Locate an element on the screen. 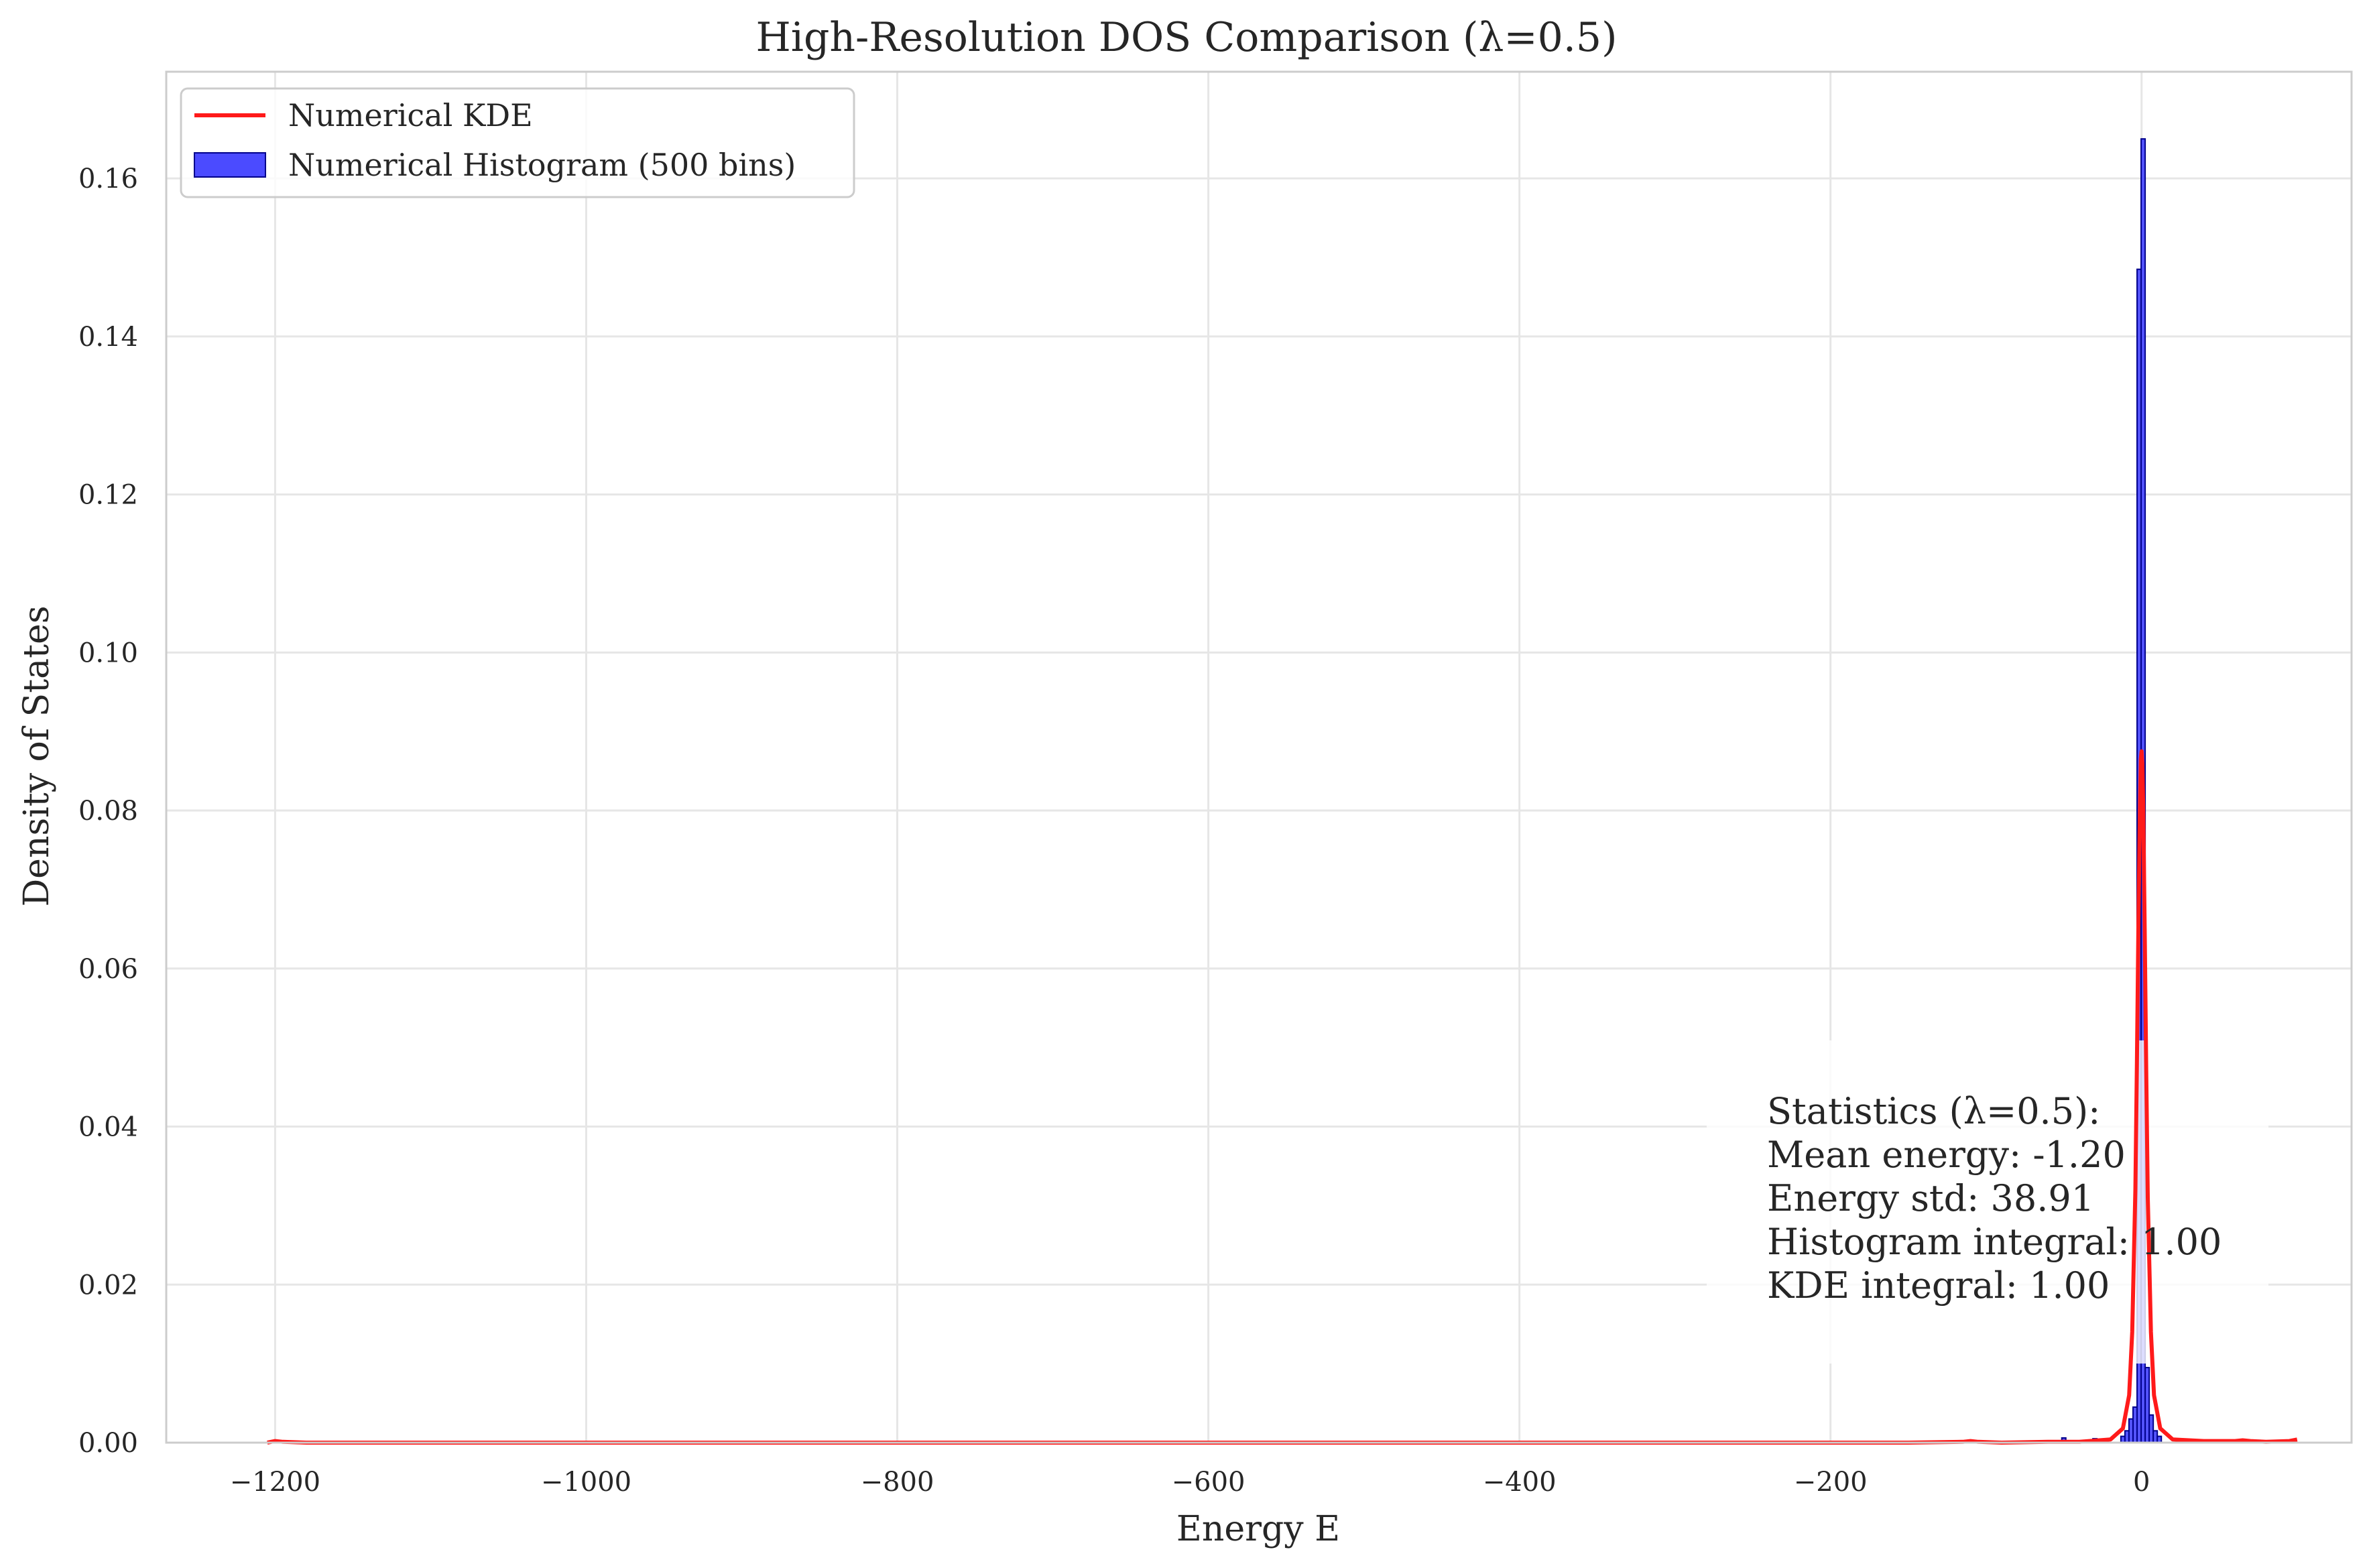  x-axis-label: Energy E is located at coordinates (1258, 1529).